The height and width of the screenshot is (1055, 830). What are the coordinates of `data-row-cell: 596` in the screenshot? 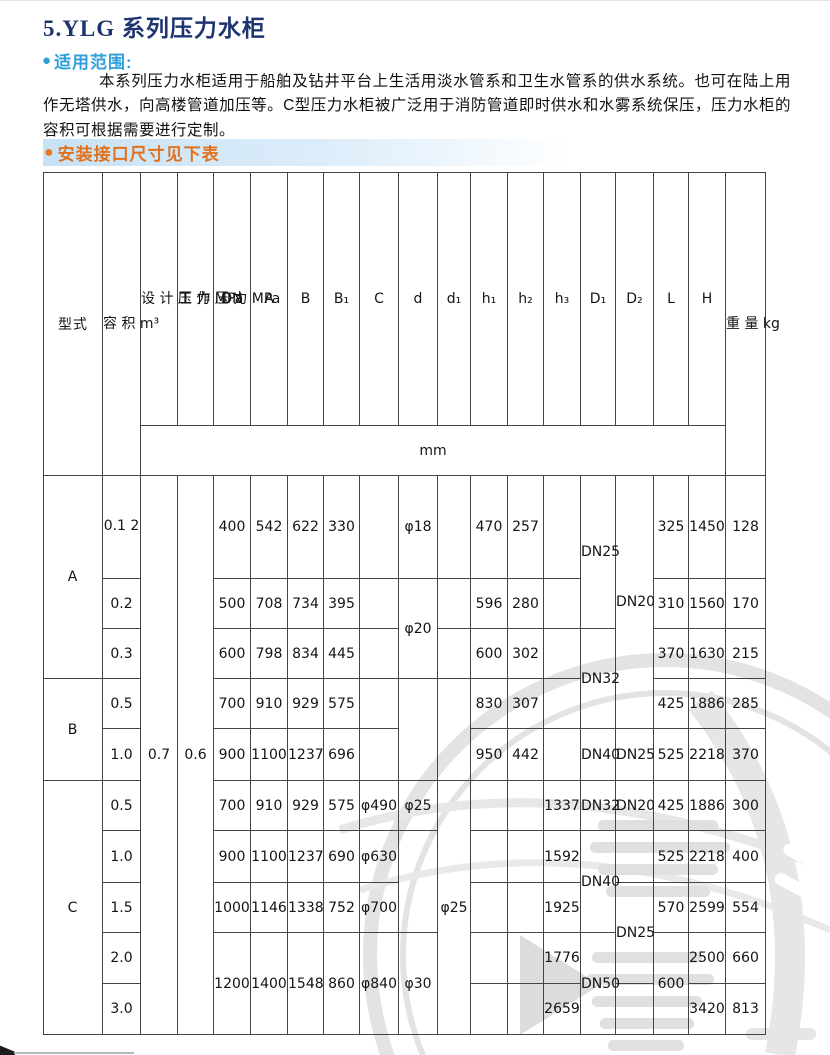 It's located at (489, 603).